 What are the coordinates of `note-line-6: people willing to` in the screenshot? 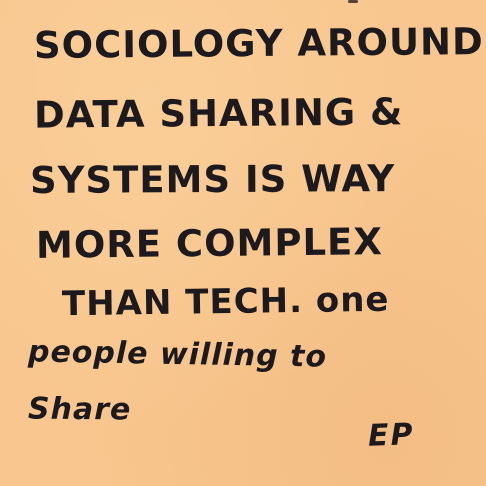 It's located at (177, 354).